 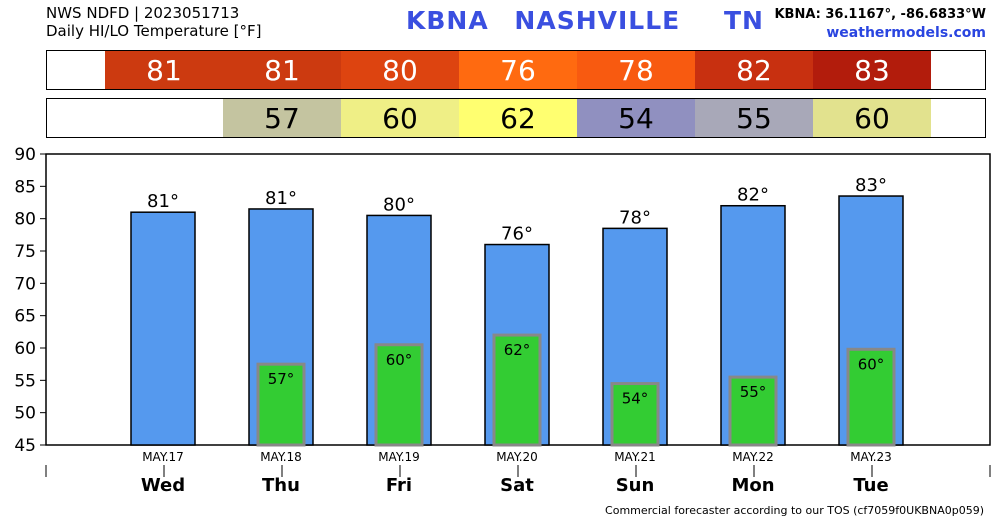 I want to click on y-tick-label: 60, so click(x=25, y=349).